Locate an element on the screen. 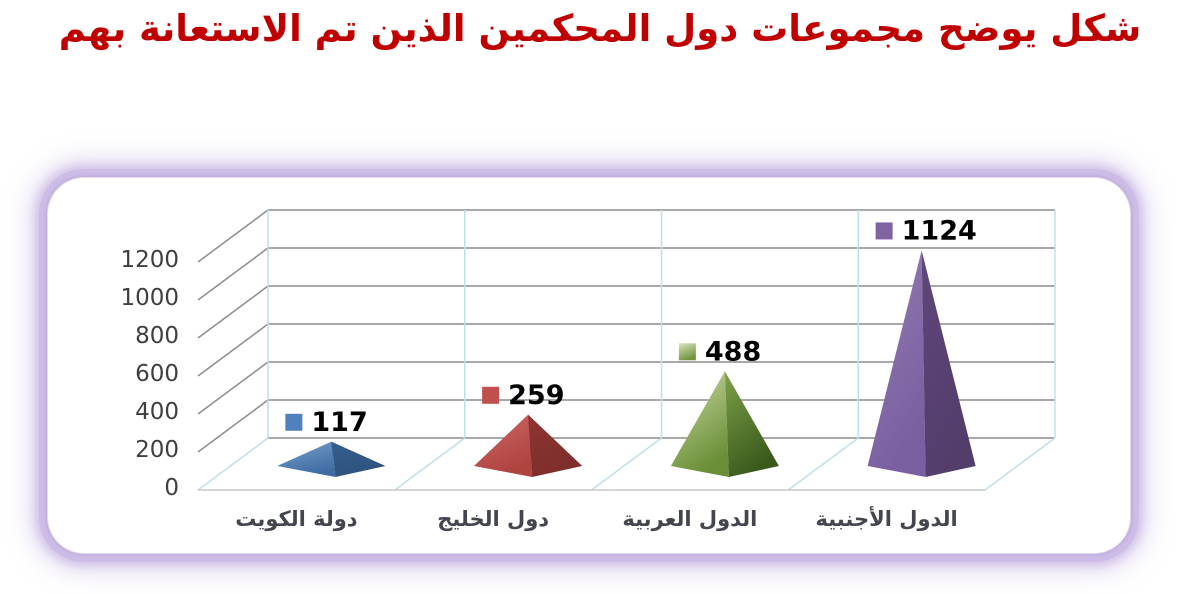  y-axis-label-400: 400 is located at coordinates (157, 412).